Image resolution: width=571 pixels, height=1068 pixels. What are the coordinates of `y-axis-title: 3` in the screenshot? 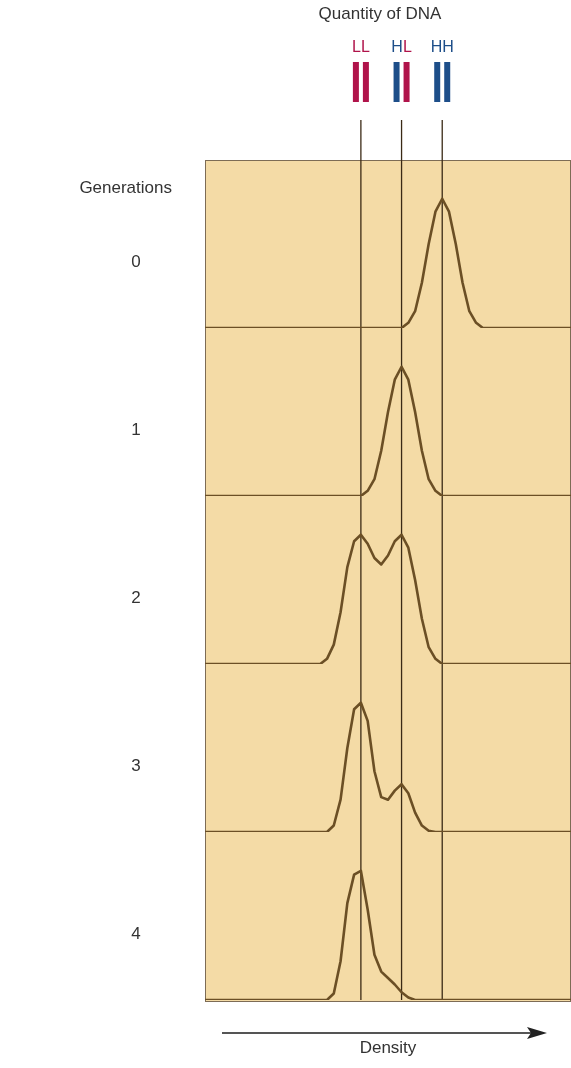 It's located at (136, 766).